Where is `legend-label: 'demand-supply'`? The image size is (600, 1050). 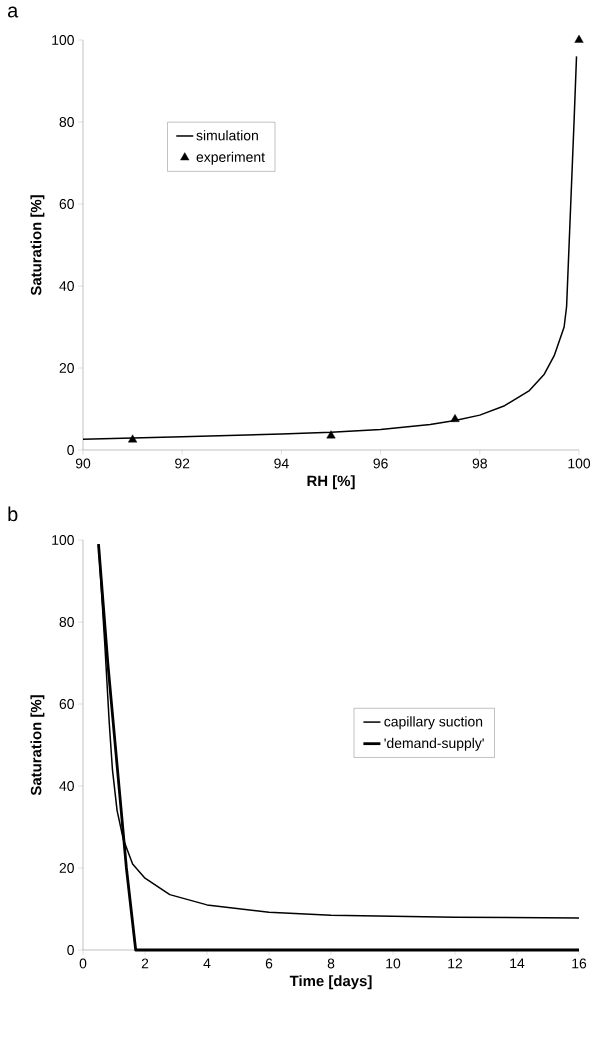
legend-label: 'demand-supply' is located at coordinates (434, 744).